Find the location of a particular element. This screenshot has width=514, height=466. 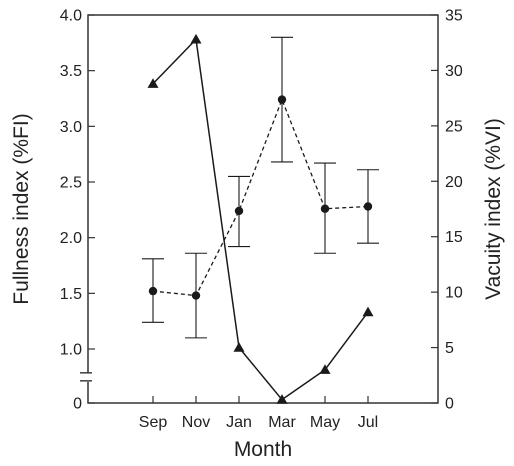

x-tick-label: Sep is located at coordinates (153, 422).